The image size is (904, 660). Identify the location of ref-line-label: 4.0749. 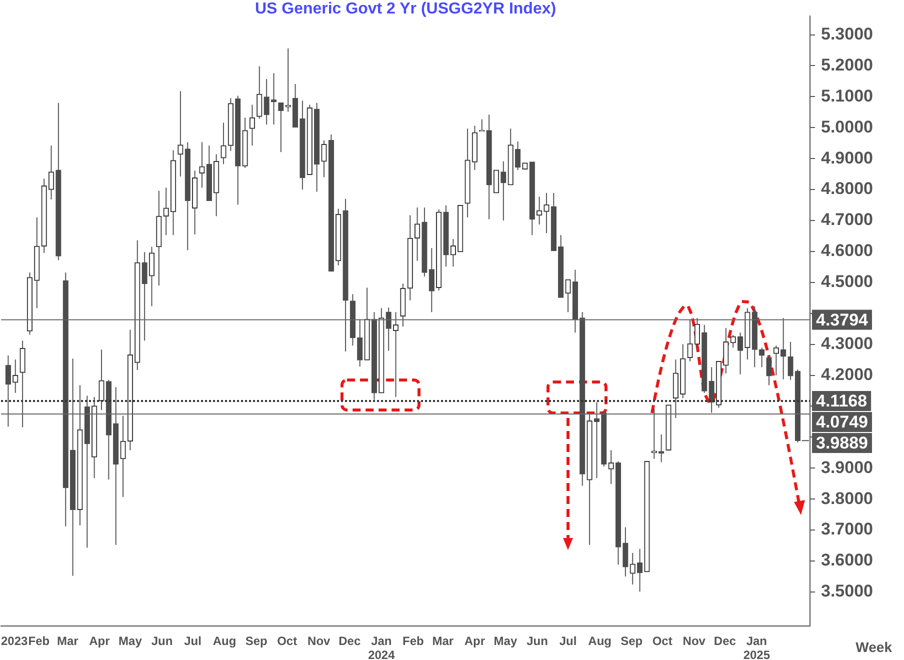
(842, 422).